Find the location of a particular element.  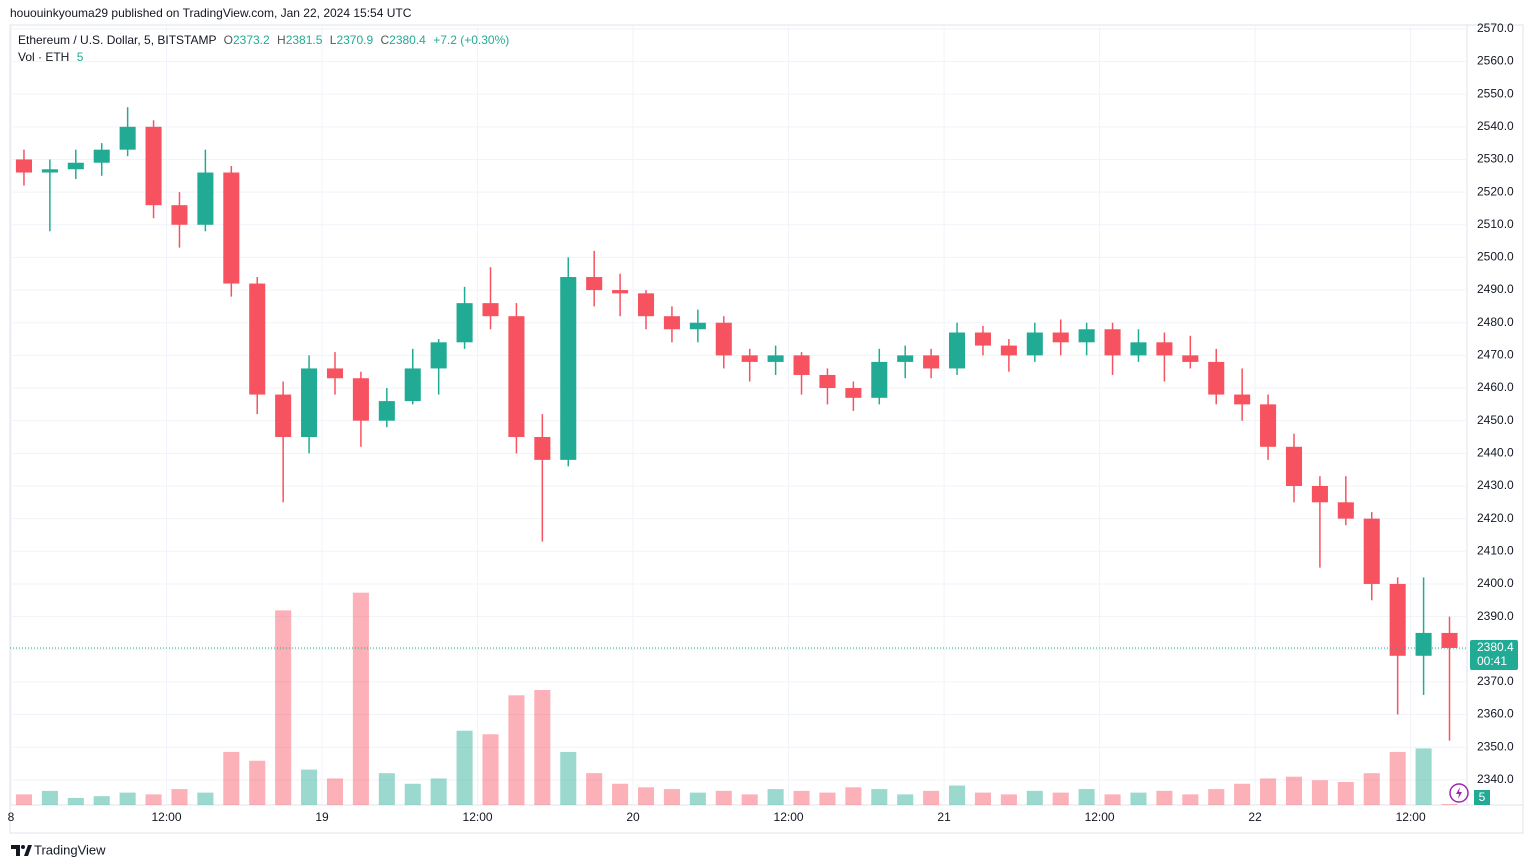

x-tick-label: 19 is located at coordinates (322, 817).